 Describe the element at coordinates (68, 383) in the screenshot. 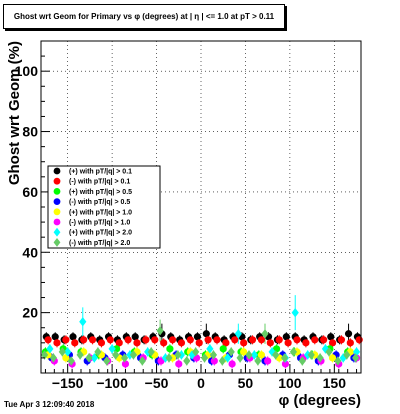

I see `x-tick-label: −150` at that location.